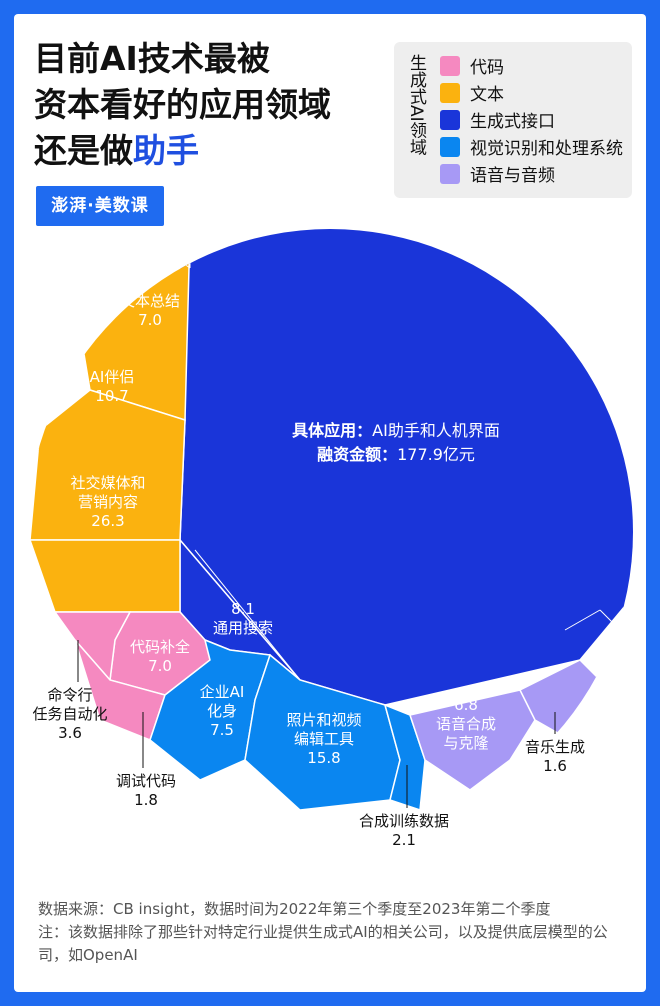 This screenshot has height=1006, width=660. I want to click on legend-label: 文本, so click(487, 95).